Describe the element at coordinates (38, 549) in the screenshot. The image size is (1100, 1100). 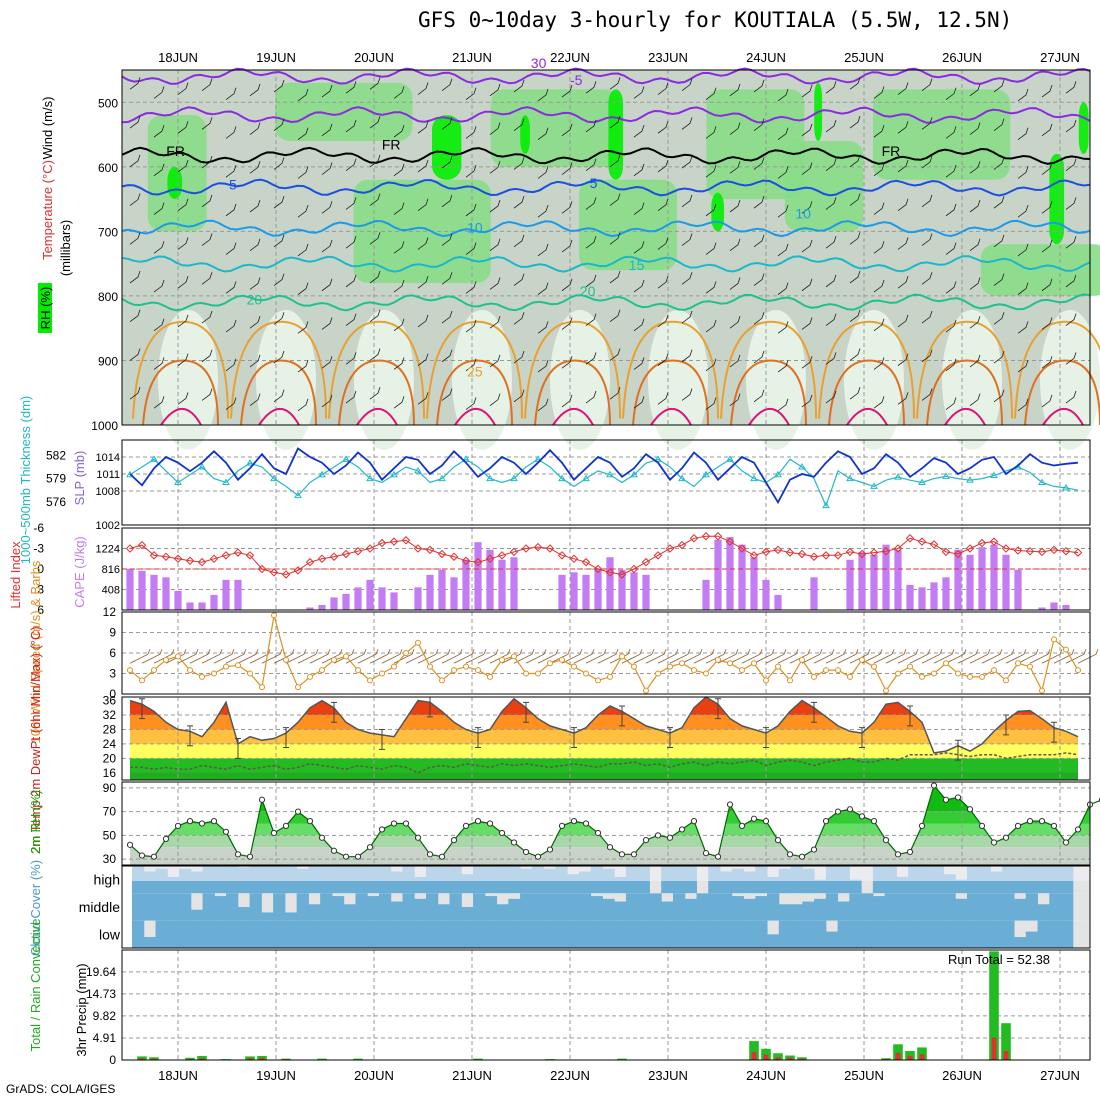
I see `lifted-tick: -3` at that location.